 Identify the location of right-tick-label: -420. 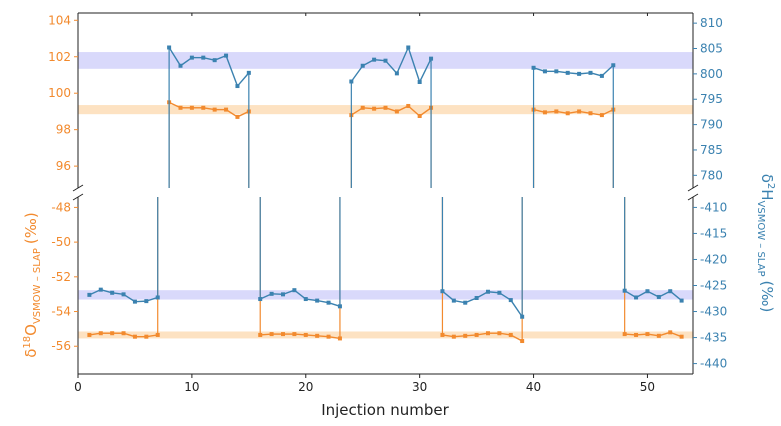
(713, 259).